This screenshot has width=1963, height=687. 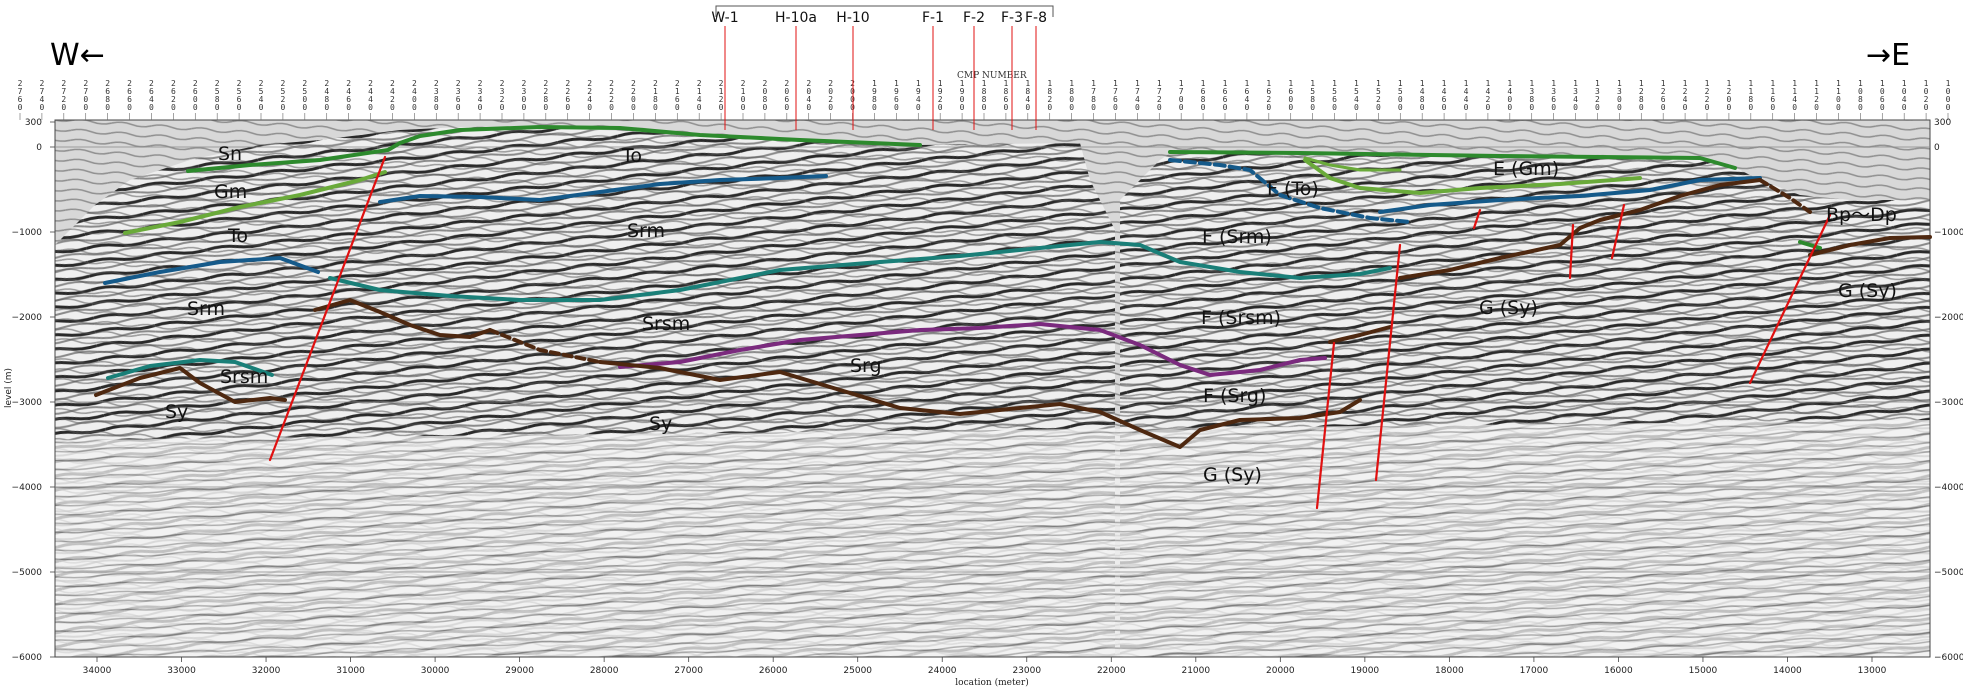 I want to click on horizon-sy-east-dashed, so click(x=1785, y=196).